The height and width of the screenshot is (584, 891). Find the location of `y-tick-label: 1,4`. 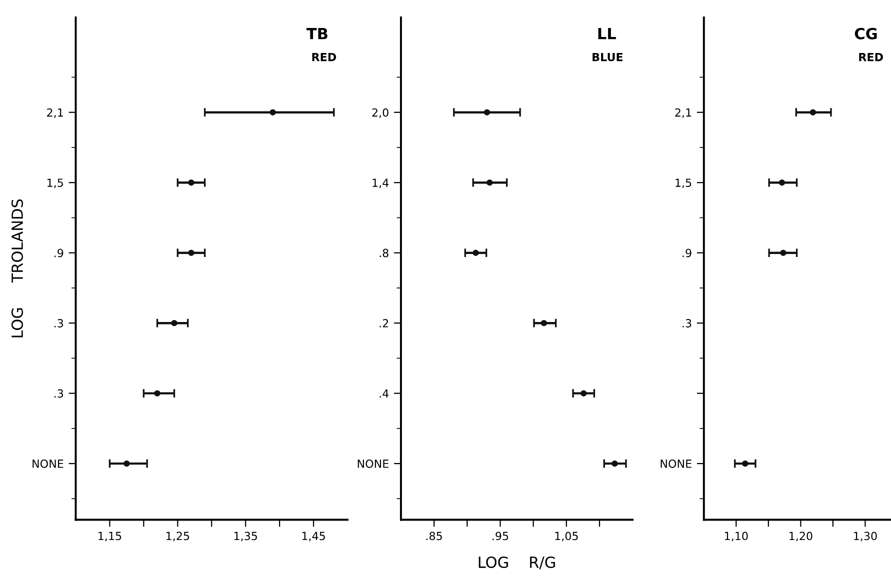

y-tick-label: 1,4 is located at coordinates (380, 183).